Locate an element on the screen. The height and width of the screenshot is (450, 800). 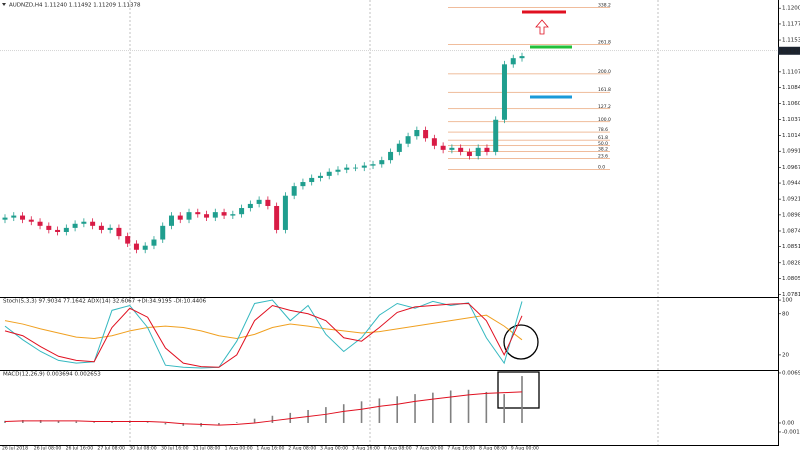
y-tick-label: 1.08280 is located at coordinates (791, 263).